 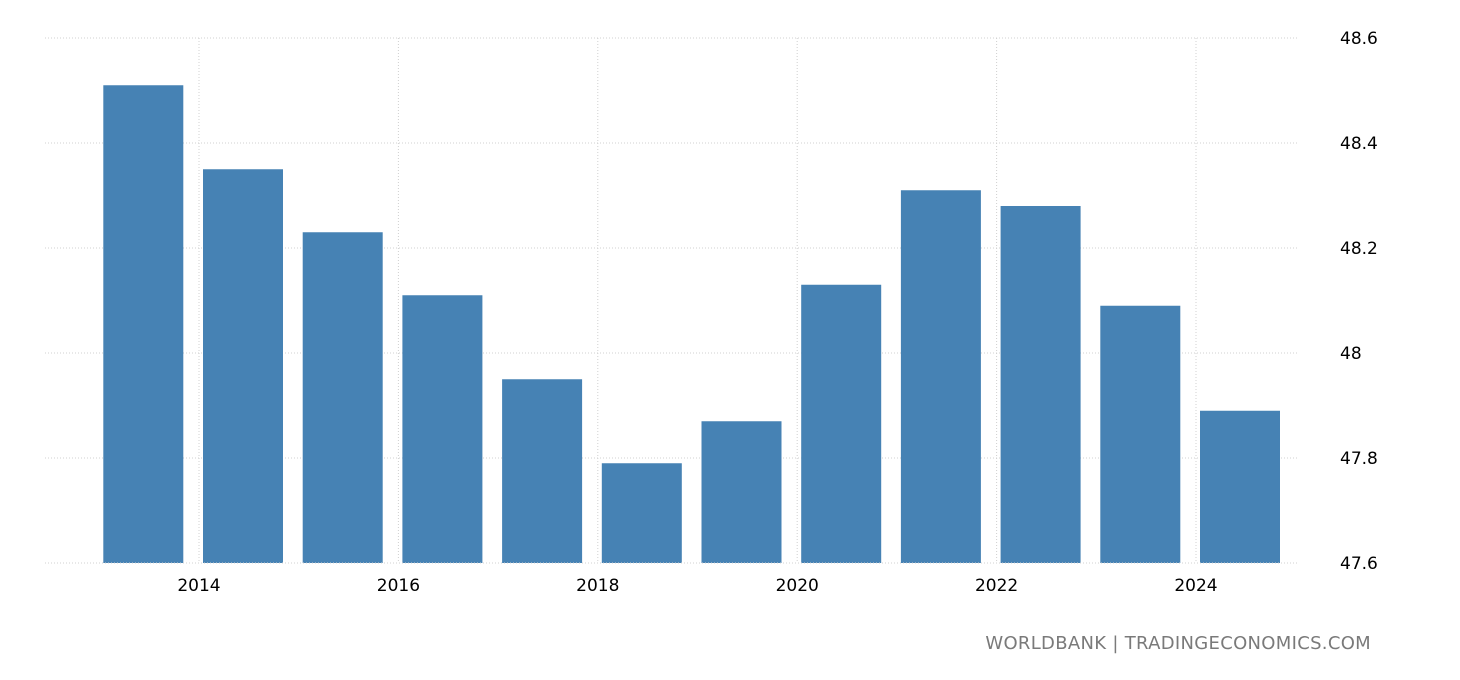 What do you see at coordinates (1195, 586) in the screenshot?
I see `x-tick-label: 2024` at bounding box center [1195, 586].